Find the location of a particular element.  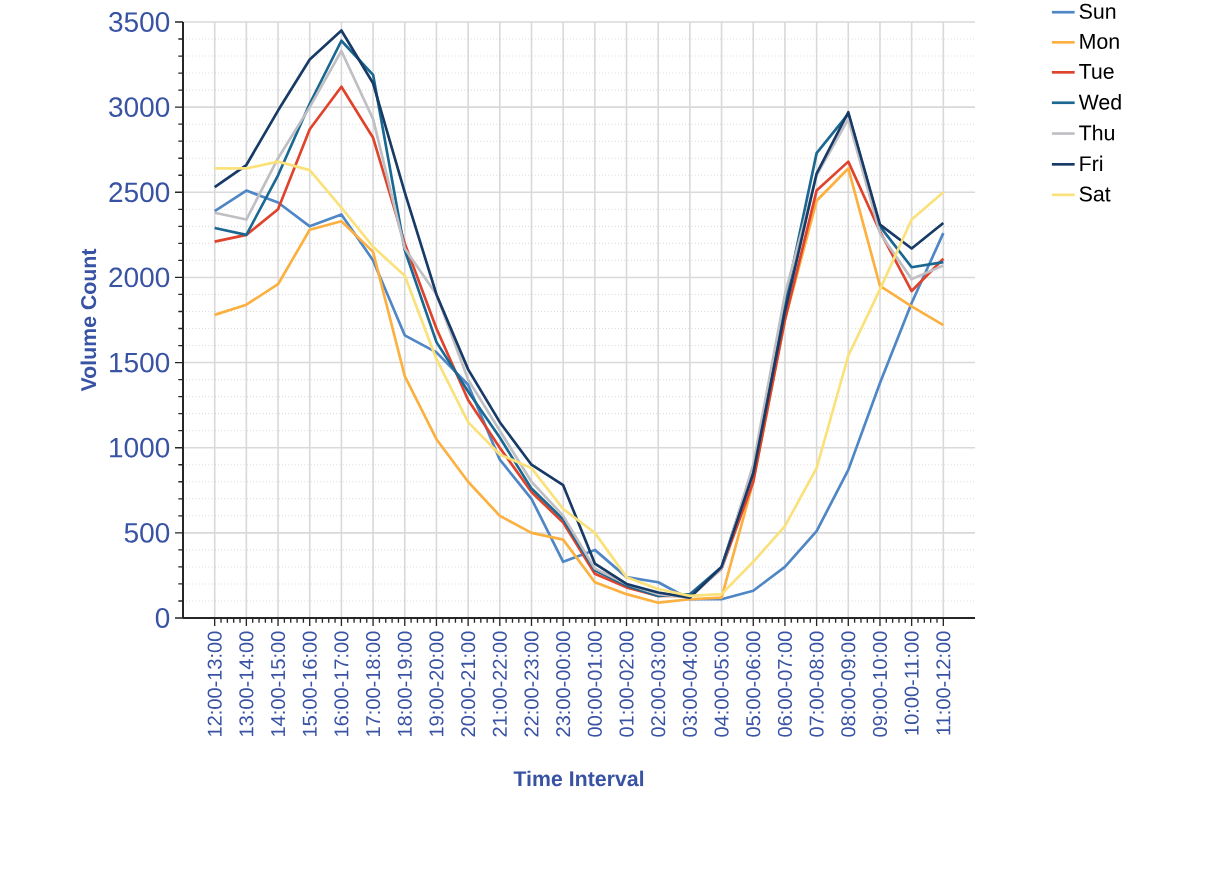

legend-label: Fri is located at coordinates (1091, 163).